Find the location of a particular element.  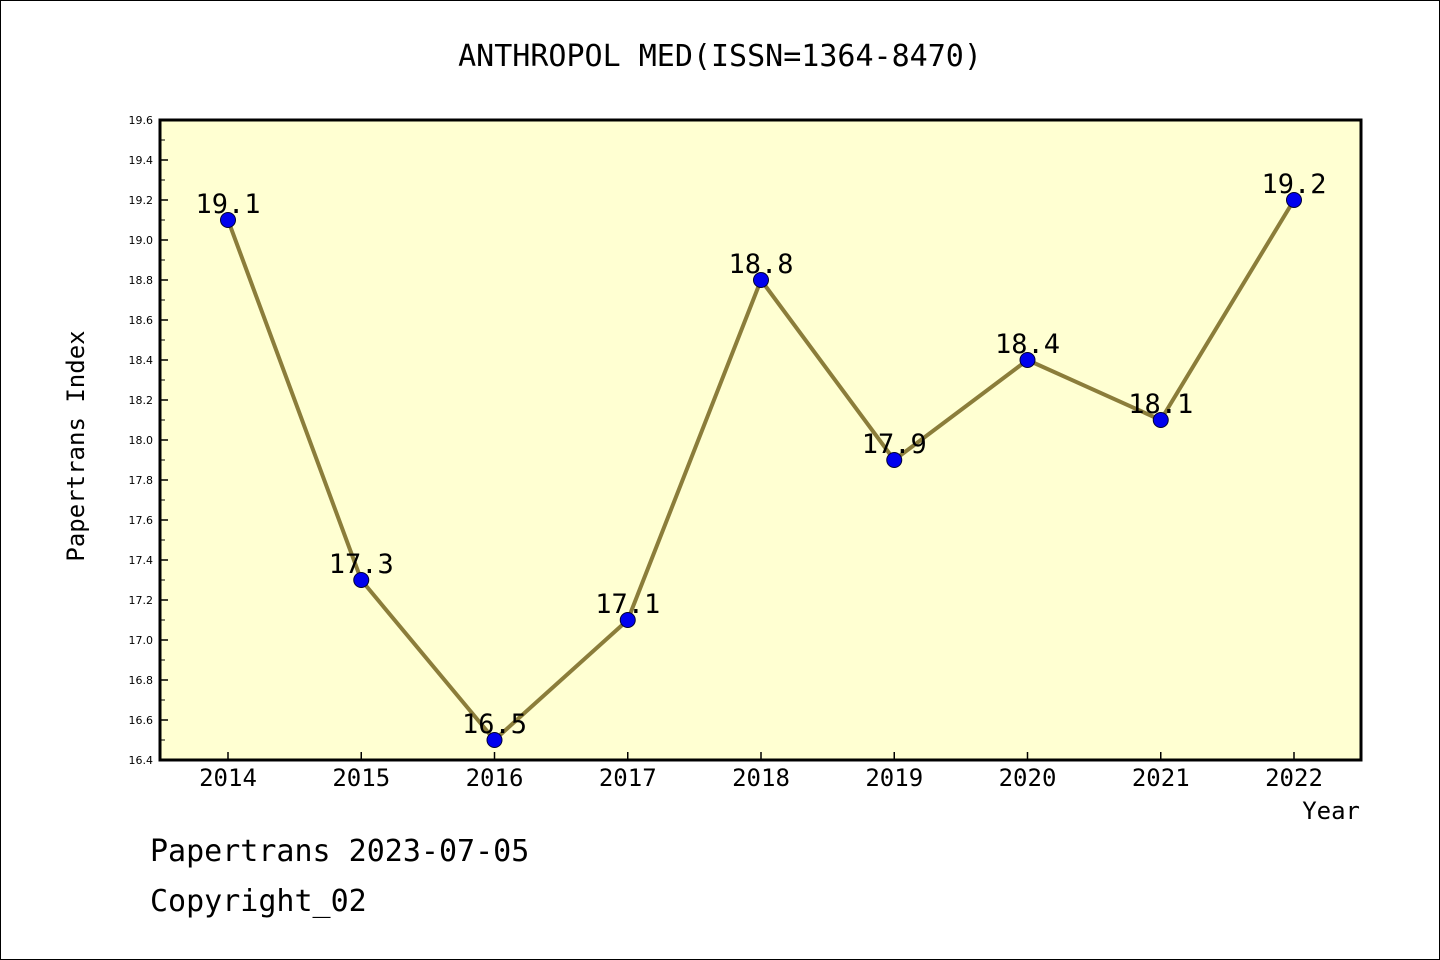

y-tick-label: 18.4 is located at coordinates (141, 360).